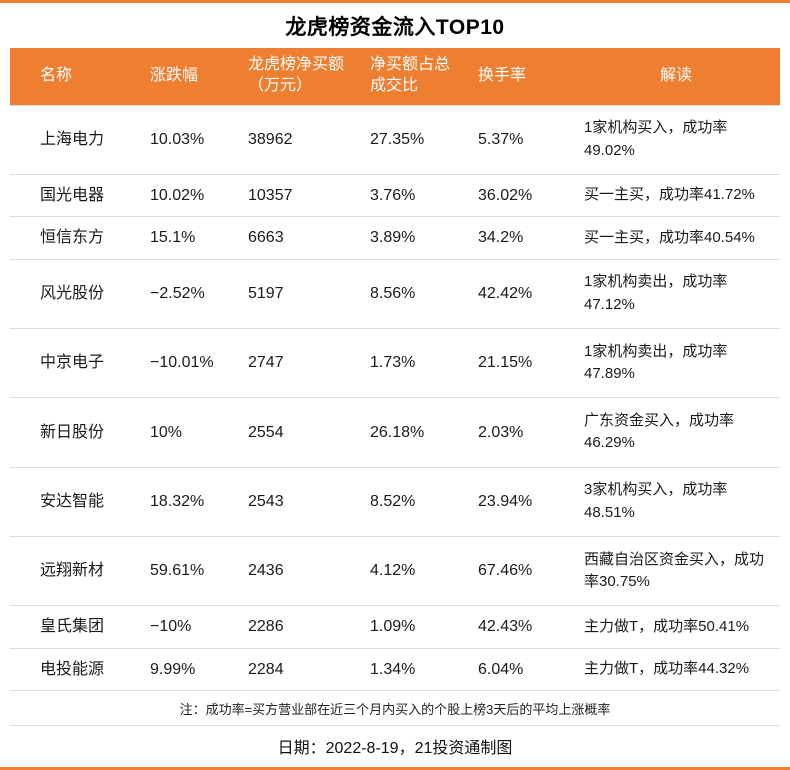 This screenshot has width=790, height=770. Describe the element at coordinates (519, 627) in the screenshot. I see `turnover-cell: 42.43%` at that location.